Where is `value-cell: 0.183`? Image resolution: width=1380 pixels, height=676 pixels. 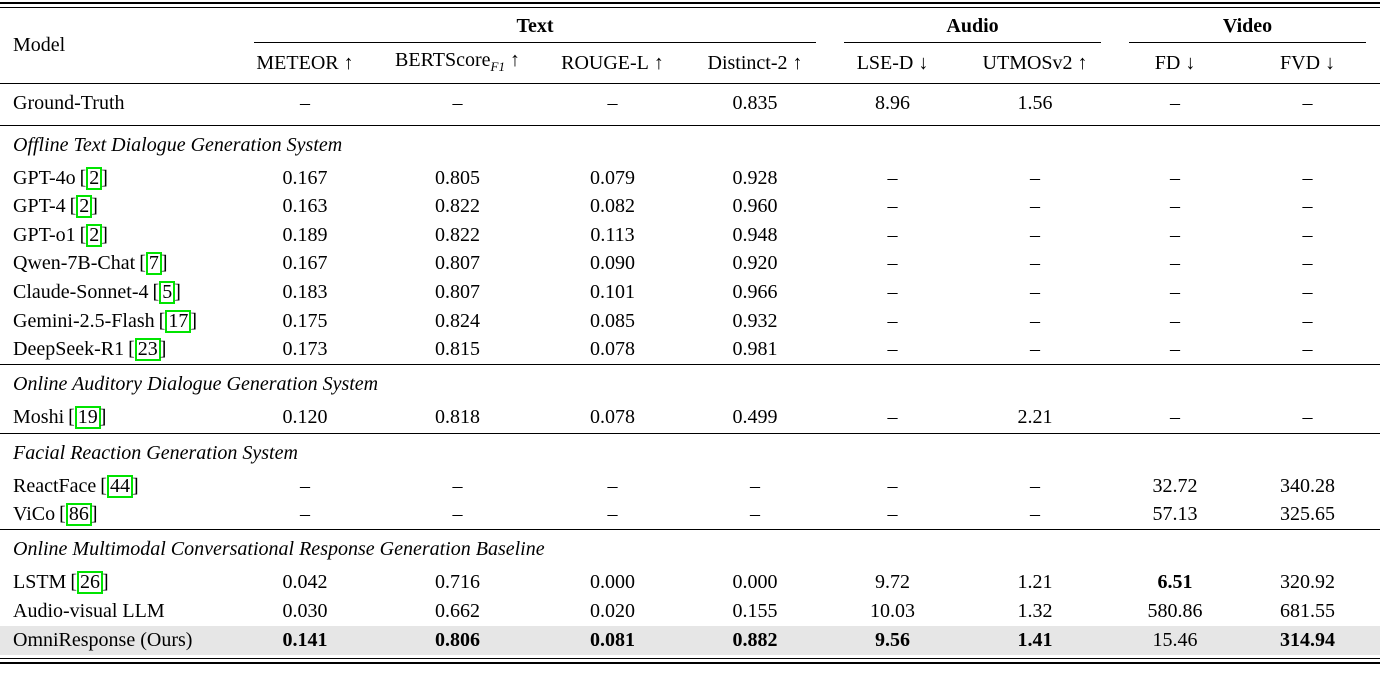
value-cell: 0.183 is located at coordinates (305, 292).